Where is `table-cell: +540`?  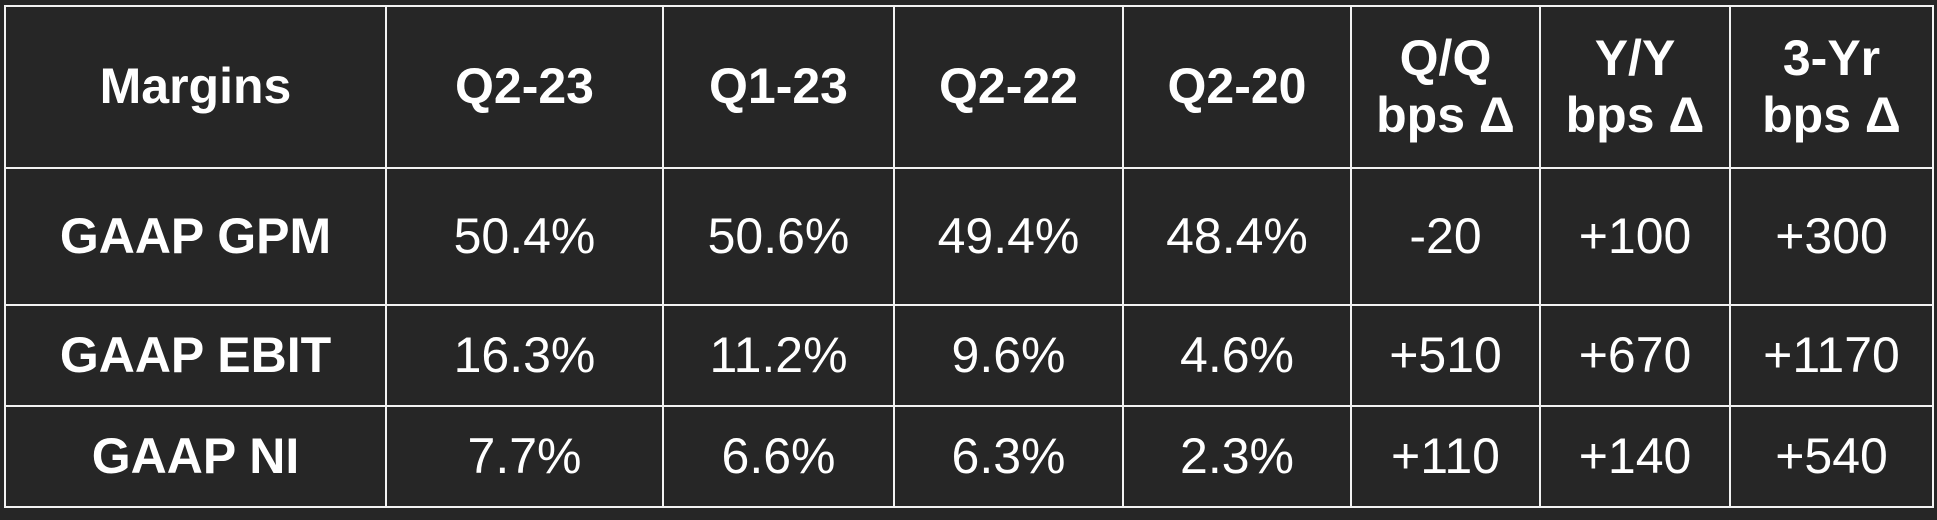
table-cell: +540 is located at coordinates (1831, 456).